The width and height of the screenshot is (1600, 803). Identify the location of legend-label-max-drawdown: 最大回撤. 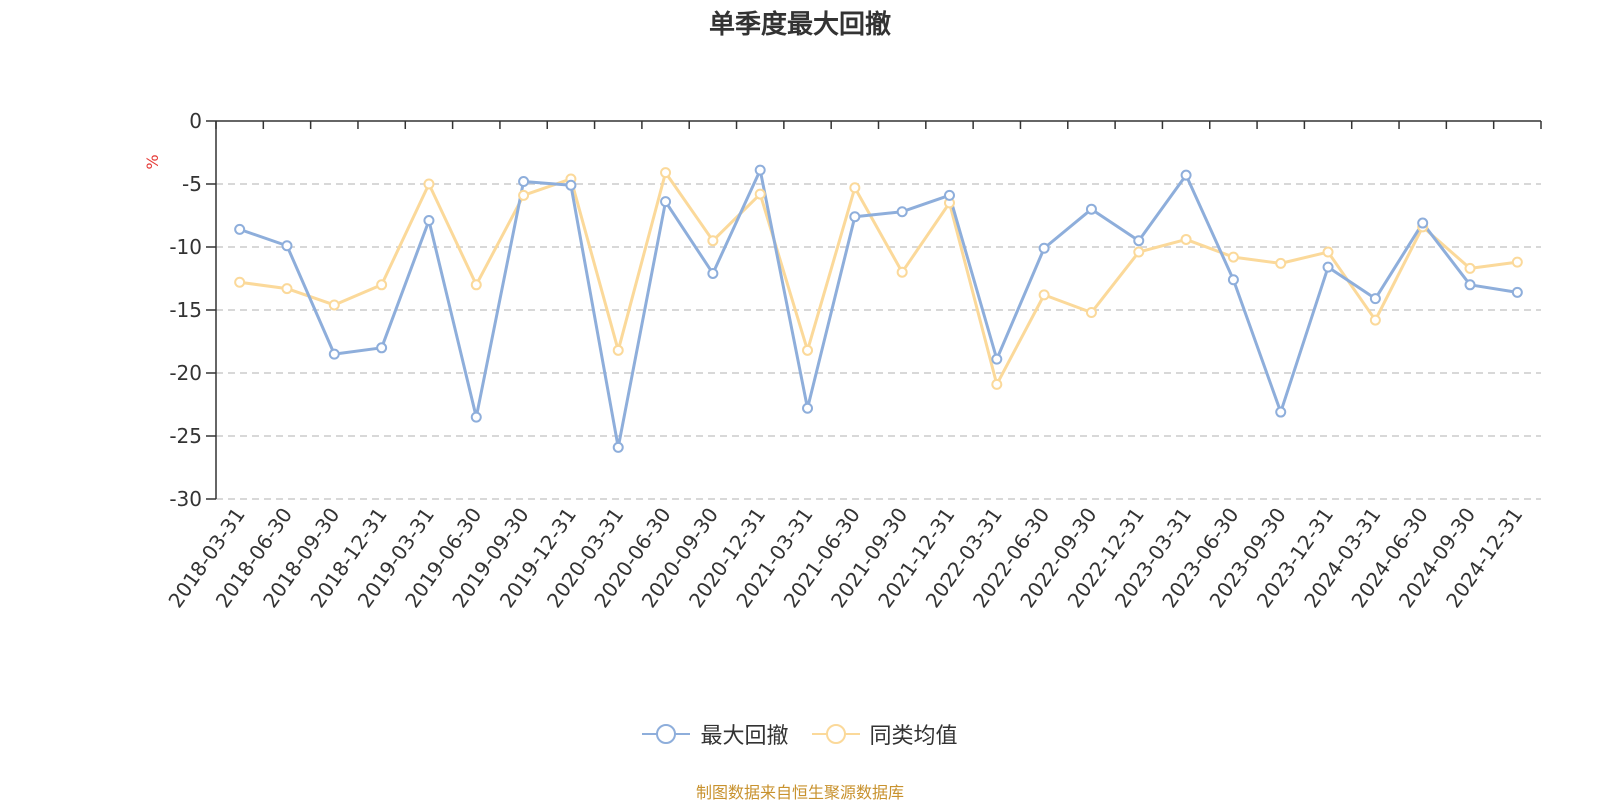
(744, 736).